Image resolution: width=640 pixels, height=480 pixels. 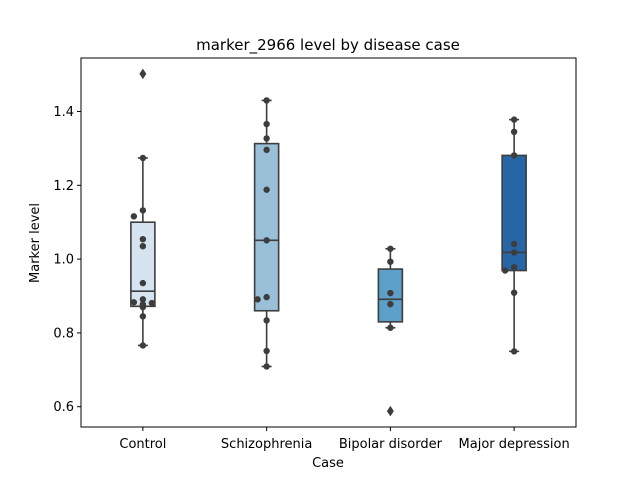 What do you see at coordinates (63, 186) in the screenshot?
I see `y-tick-label: 1.2` at bounding box center [63, 186].